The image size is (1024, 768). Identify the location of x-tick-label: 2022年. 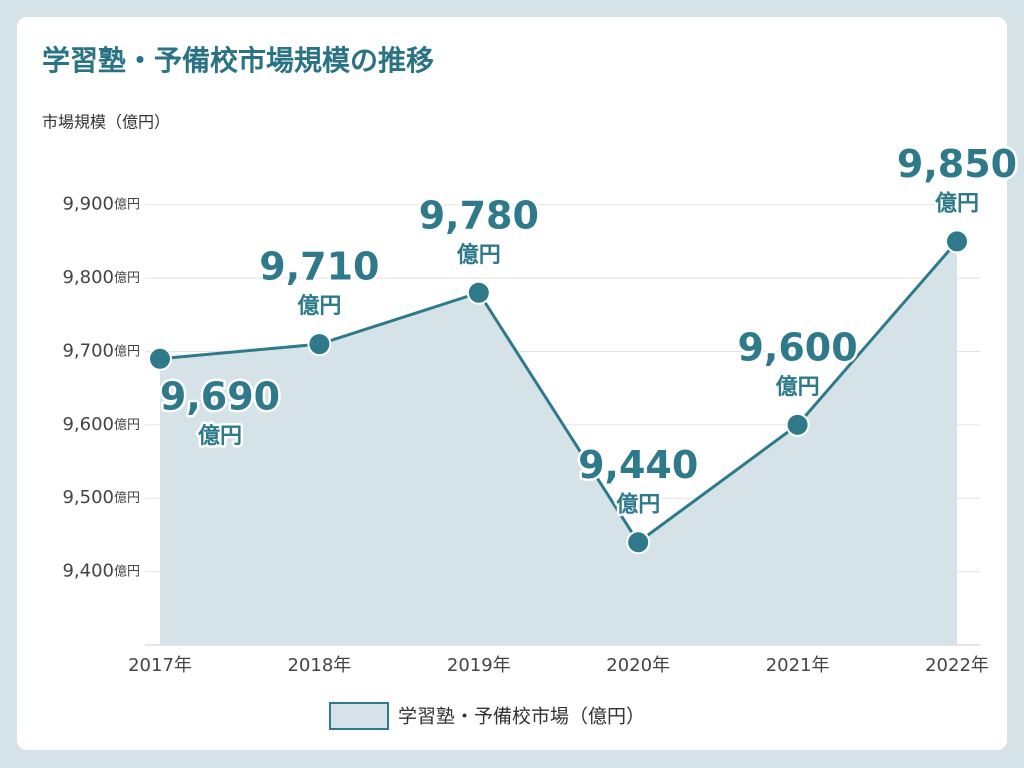
(957, 665).